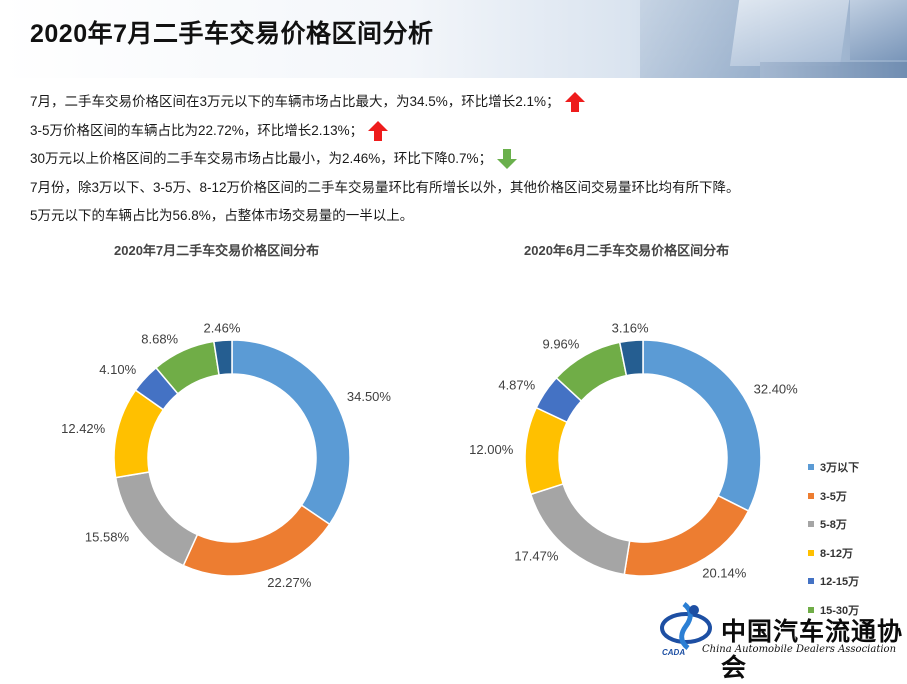 This screenshot has width=907, height=684. What do you see at coordinates (627, 250) in the screenshot?
I see `chart-title-june: 2020年6月二手车交易价格区间分布` at bounding box center [627, 250].